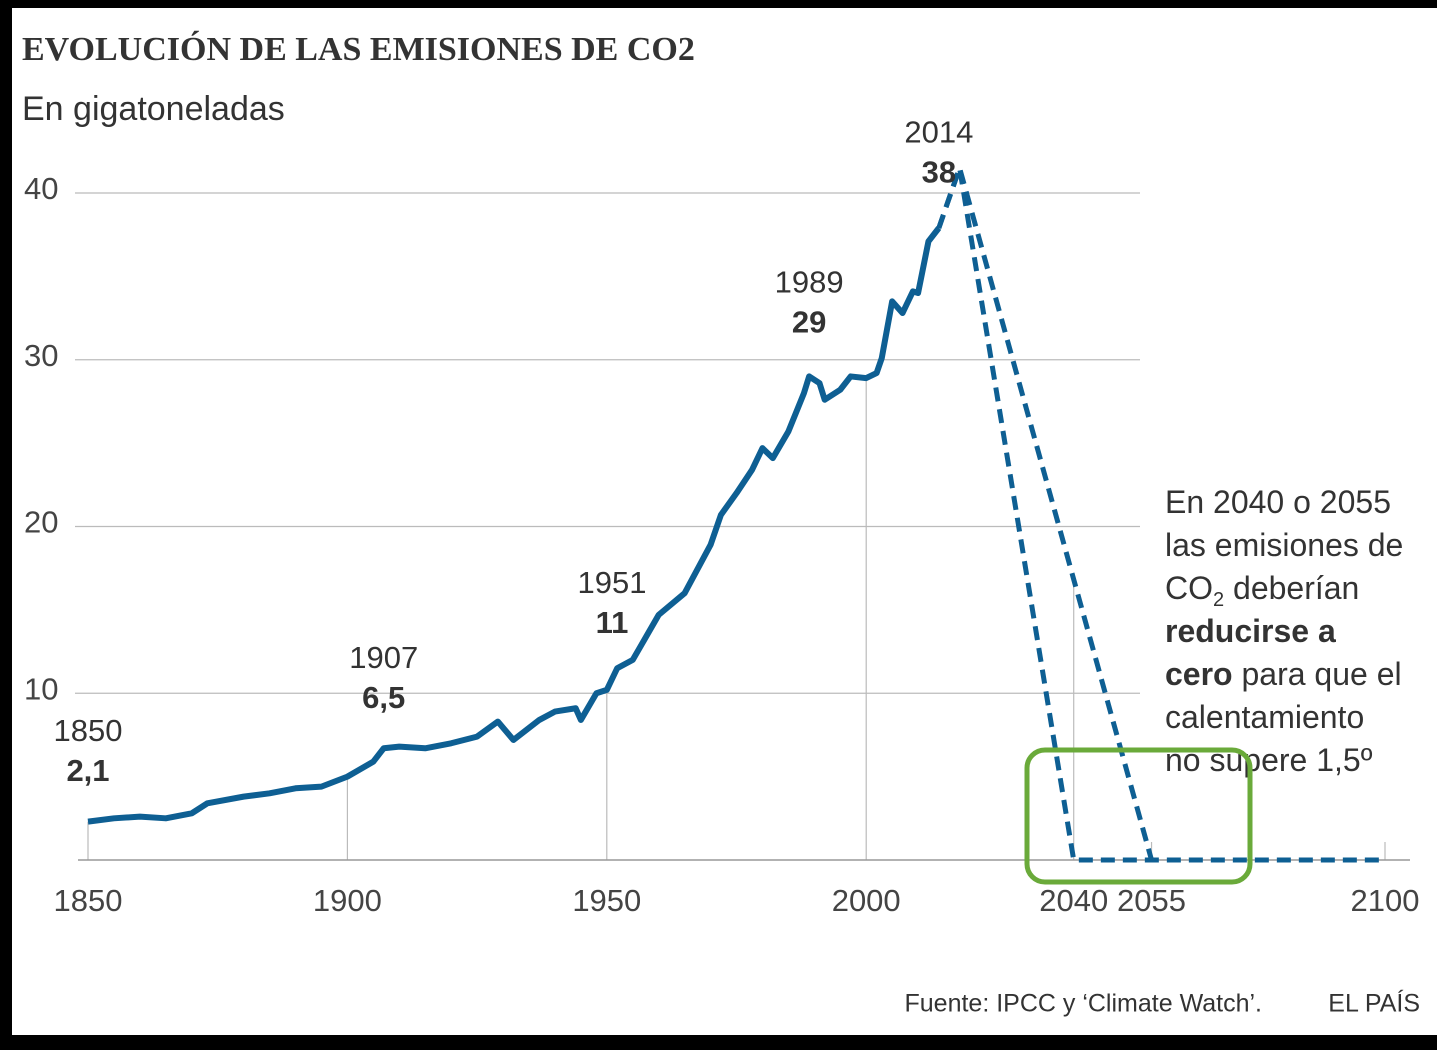 This screenshot has height=1050, width=1437. I want to click on note: calentamiento, so click(1264, 717).